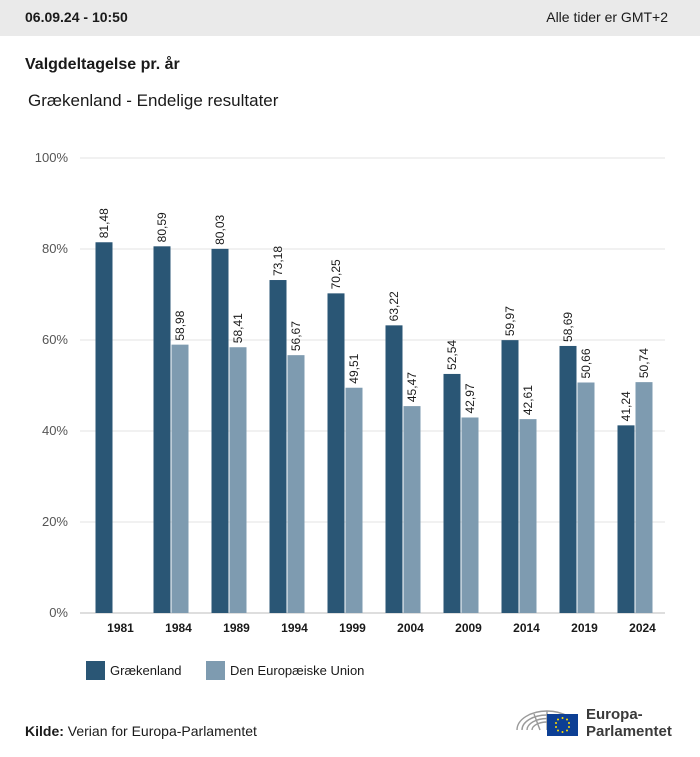 Image resolution: width=700 pixels, height=757 pixels. I want to click on data-label: 42,61, so click(528, 400).